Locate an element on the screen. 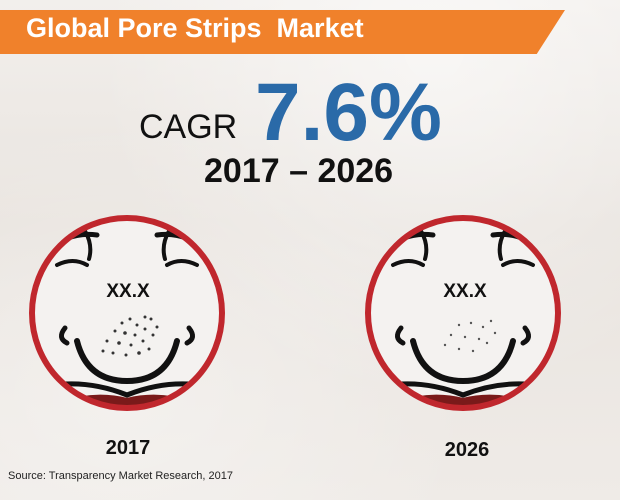 This screenshot has width=620, height=500. page-title: Global Pore Strips Market is located at coordinates (195, 28).